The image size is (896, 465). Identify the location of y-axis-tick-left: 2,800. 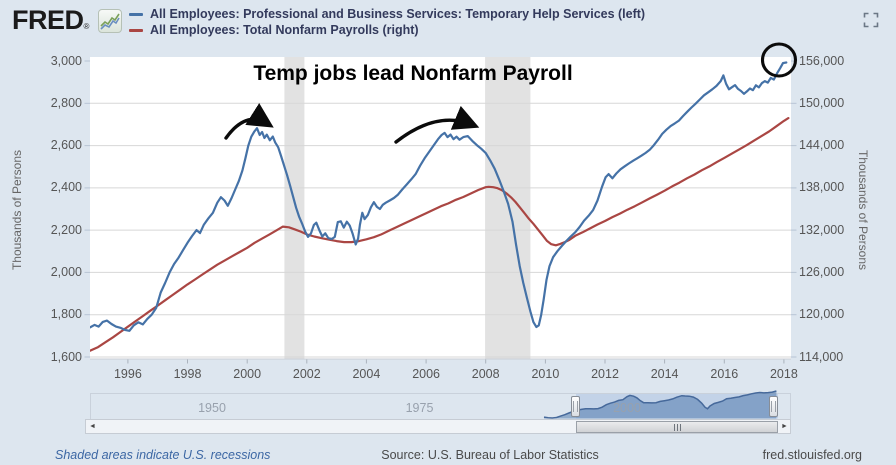
(66, 102).